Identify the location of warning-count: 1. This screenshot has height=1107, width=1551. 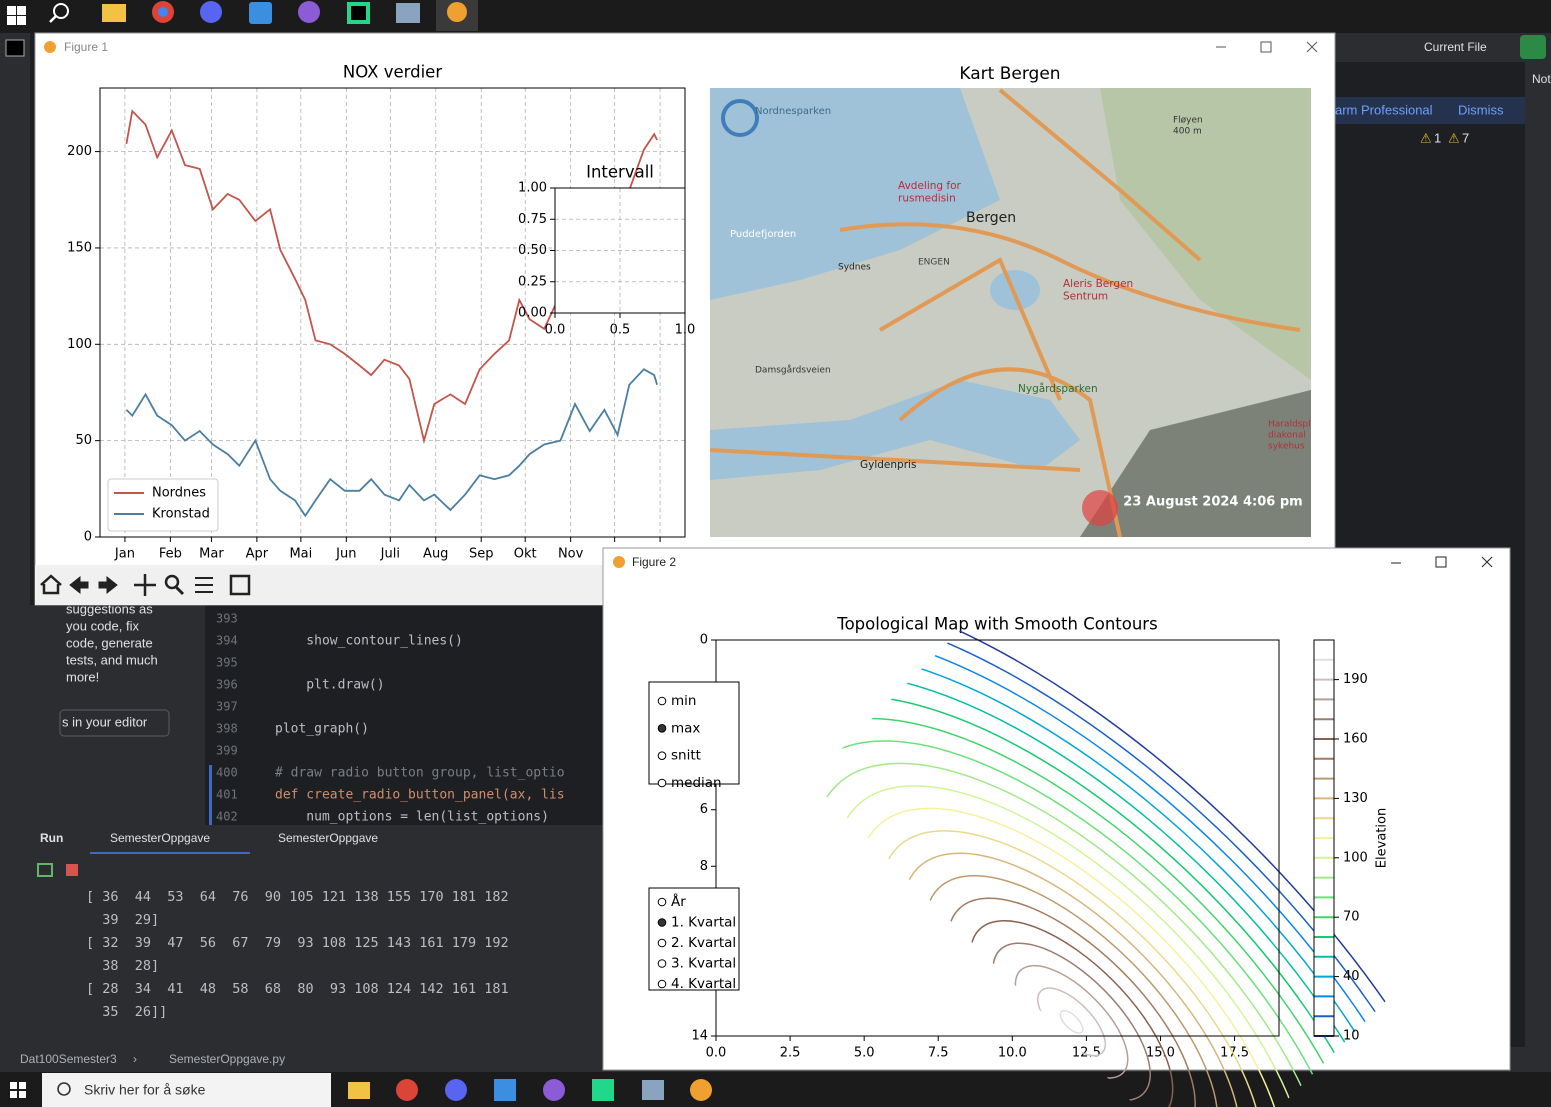
(1437, 137).